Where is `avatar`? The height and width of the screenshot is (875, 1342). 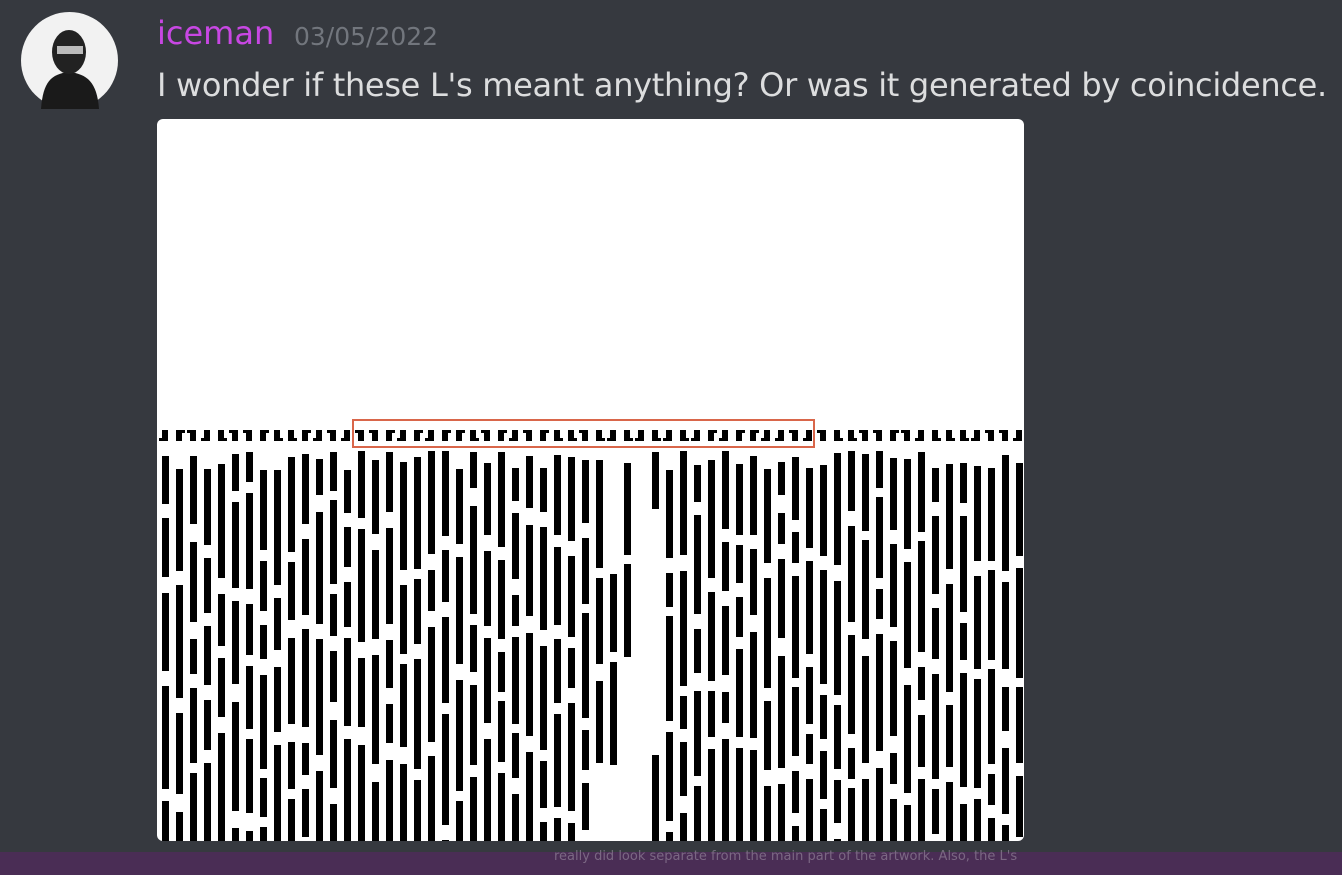
avatar is located at coordinates (69, 60).